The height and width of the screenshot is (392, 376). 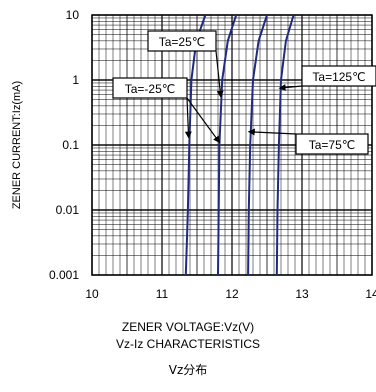 I want to click on x-axis-label: ZENER VOLTAGE:Vz(V), so click(x=188, y=327).